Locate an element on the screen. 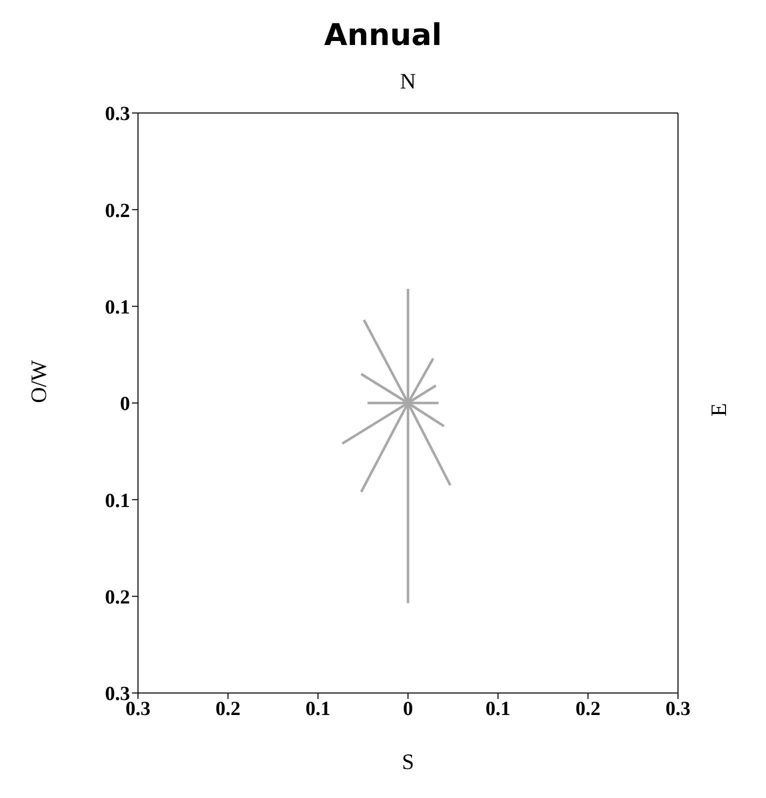  chart-title: Annual is located at coordinates (383, 35).